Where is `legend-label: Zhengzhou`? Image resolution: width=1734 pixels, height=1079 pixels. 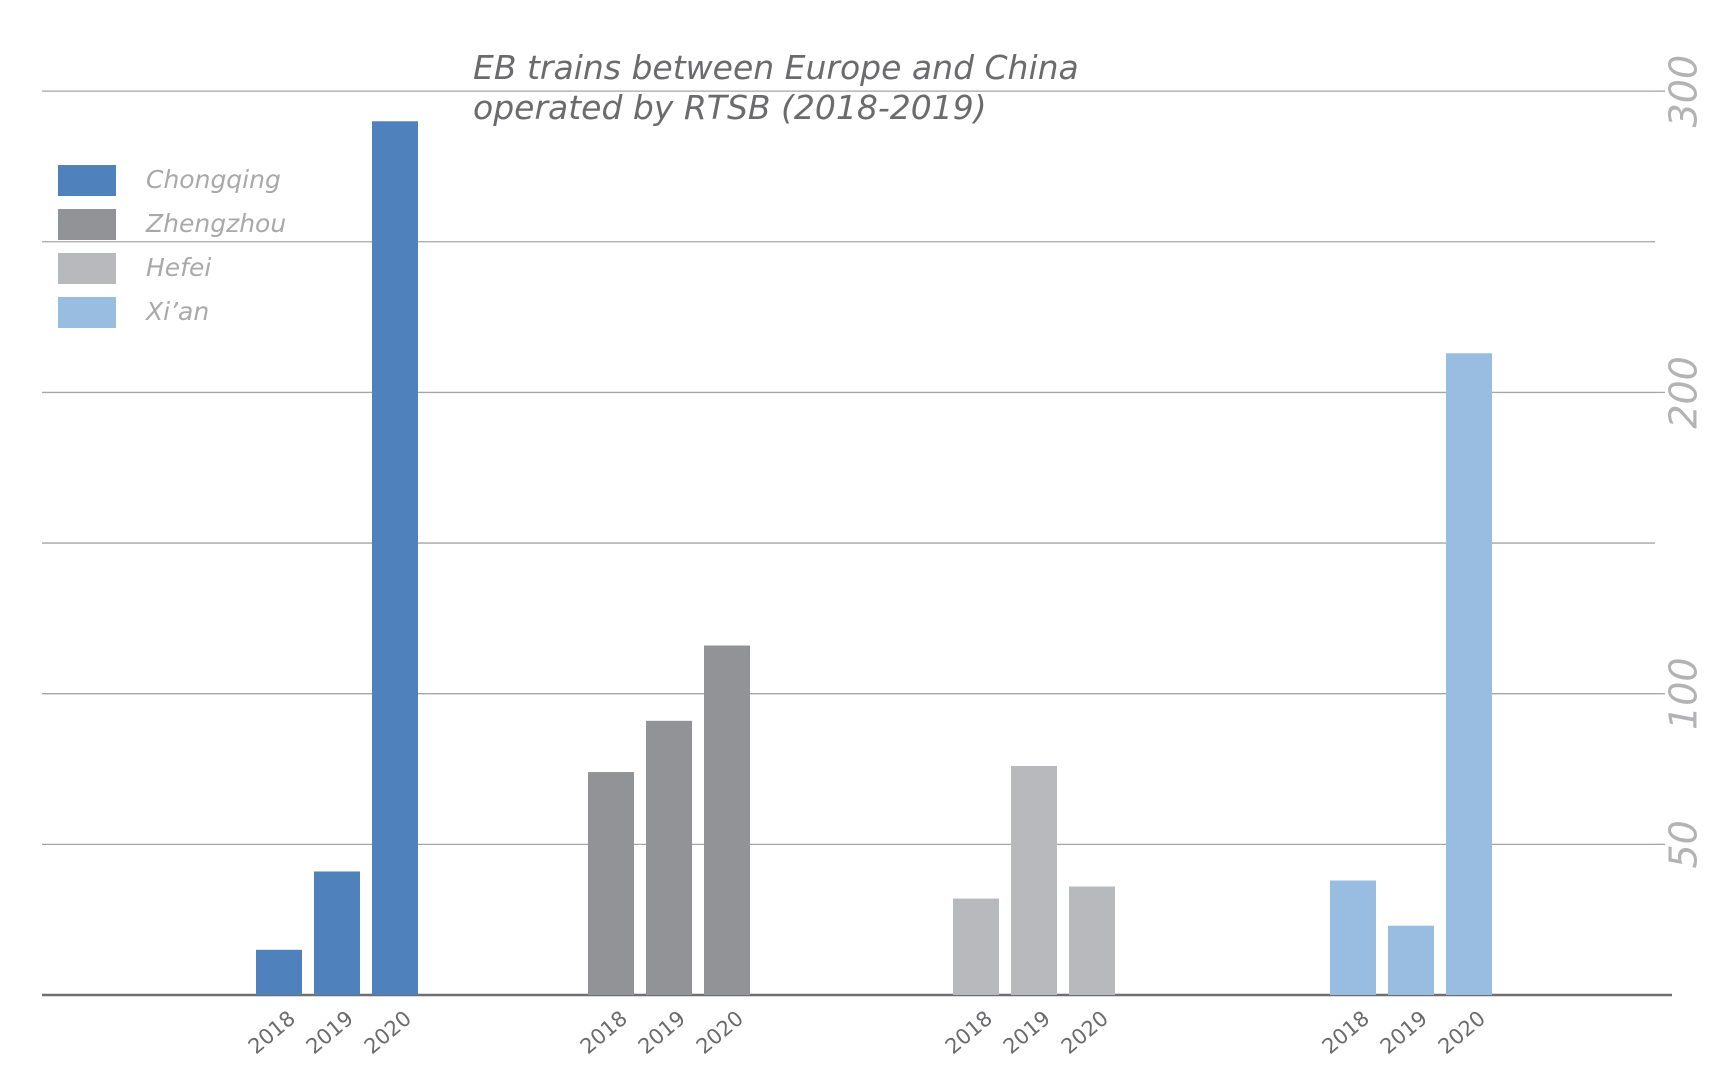
legend-label: Zhengzhou is located at coordinates (215, 223).